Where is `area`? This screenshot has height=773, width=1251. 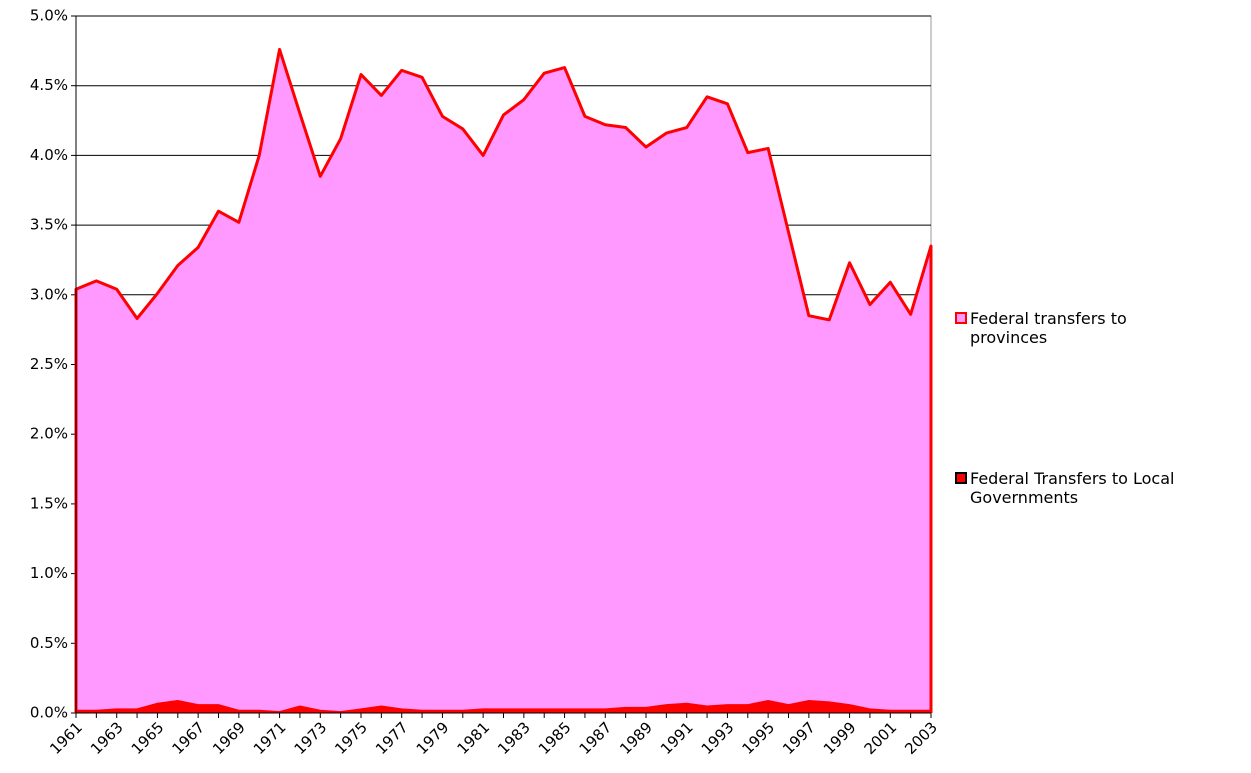
area is located at coordinates (503, 706).